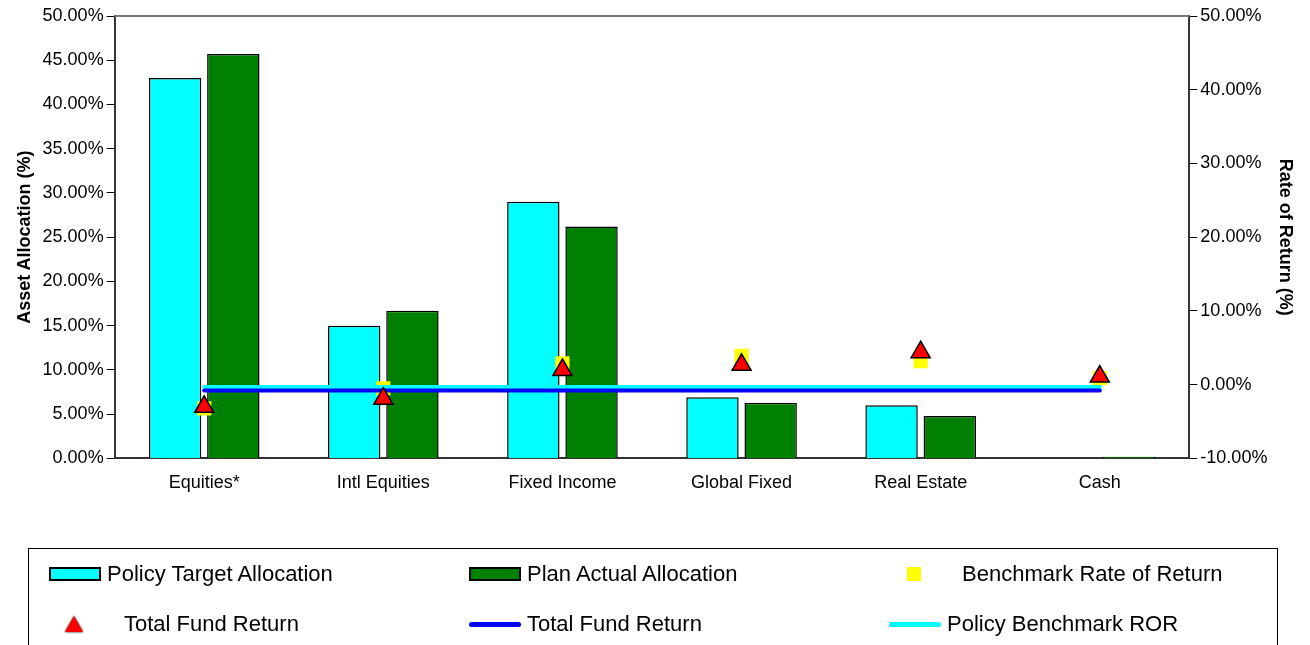 The width and height of the screenshot is (1310, 645). Describe the element at coordinates (1226, 383) in the screenshot. I see `y2-tick-label: 0.00%` at that location.